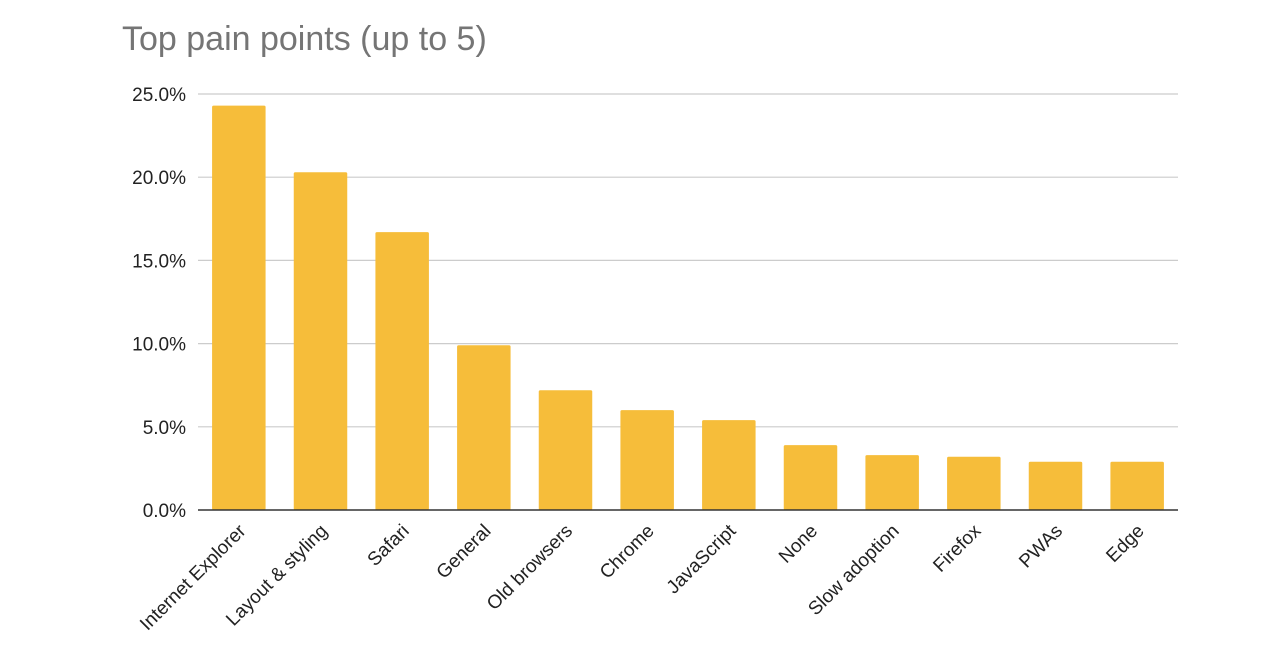 Image resolution: width=1280 pixels, height=667 pixels. What do you see at coordinates (159, 345) in the screenshot?
I see `y-tick-label: 10.0%` at bounding box center [159, 345].